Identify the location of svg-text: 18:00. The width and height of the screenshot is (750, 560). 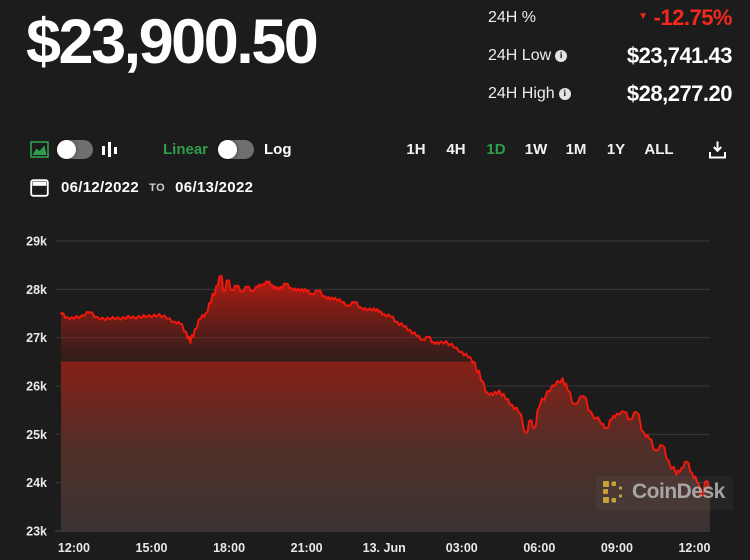
(229, 548).